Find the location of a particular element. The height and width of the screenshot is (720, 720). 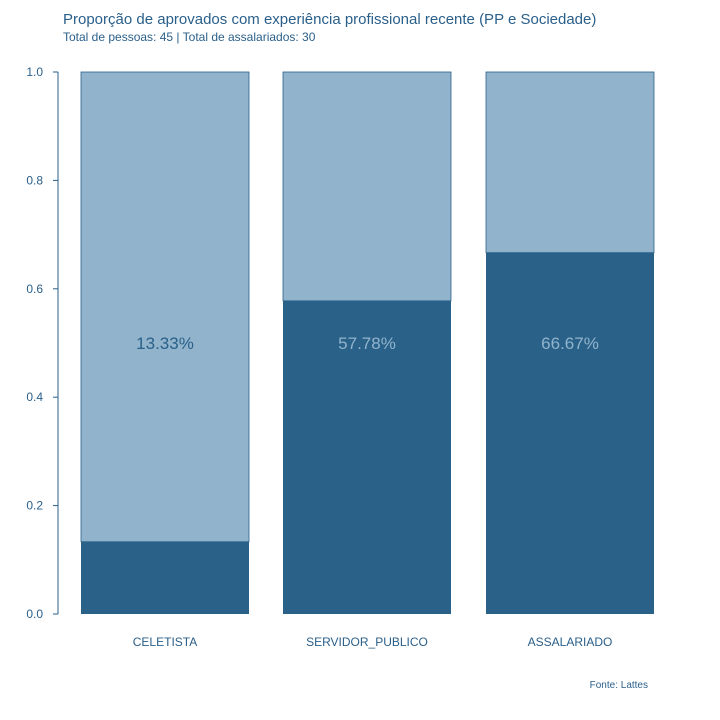

bar-data-label: 57.78% is located at coordinates (367, 343).